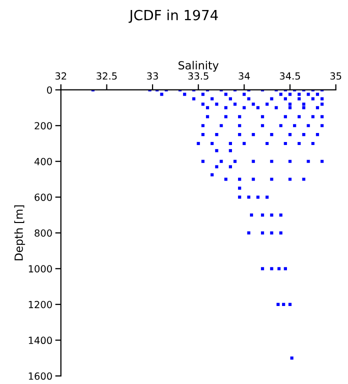 Image resolution: width=348 pixels, height=384 pixels. What do you see at coordinates (244, 76) in the screenshot?
I see `x-tick-label: 34` at bounding box center [244, 76].